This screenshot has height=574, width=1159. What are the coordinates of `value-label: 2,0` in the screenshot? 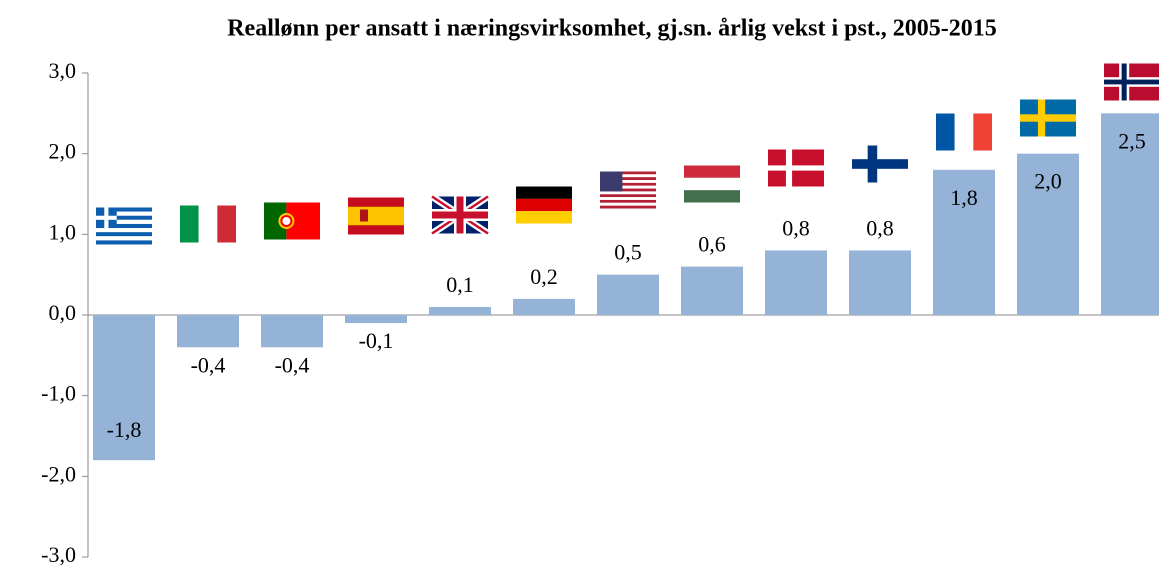 It's located at (1048, 181).